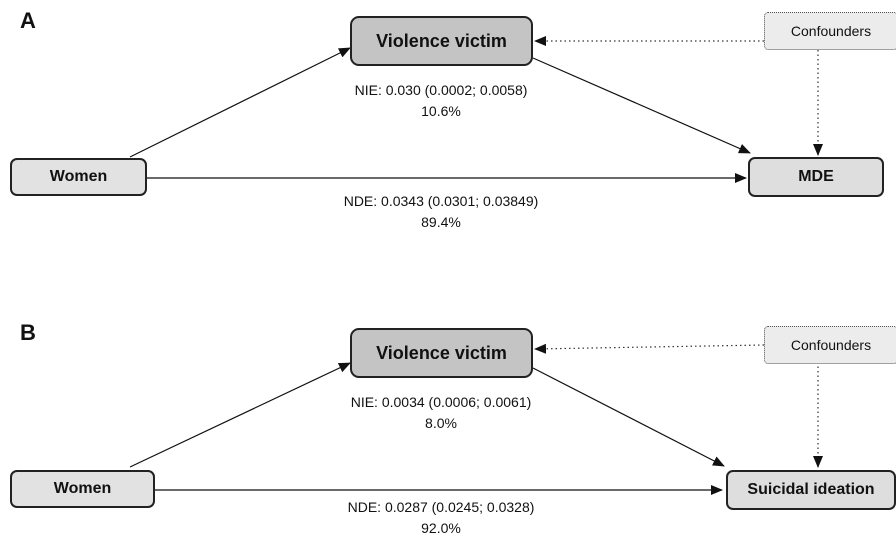 This screenshot has height=540, width=896. I want to click on nie-value: NIE: 0.0034 (0.0006; 0.0061), so click(441, 402).